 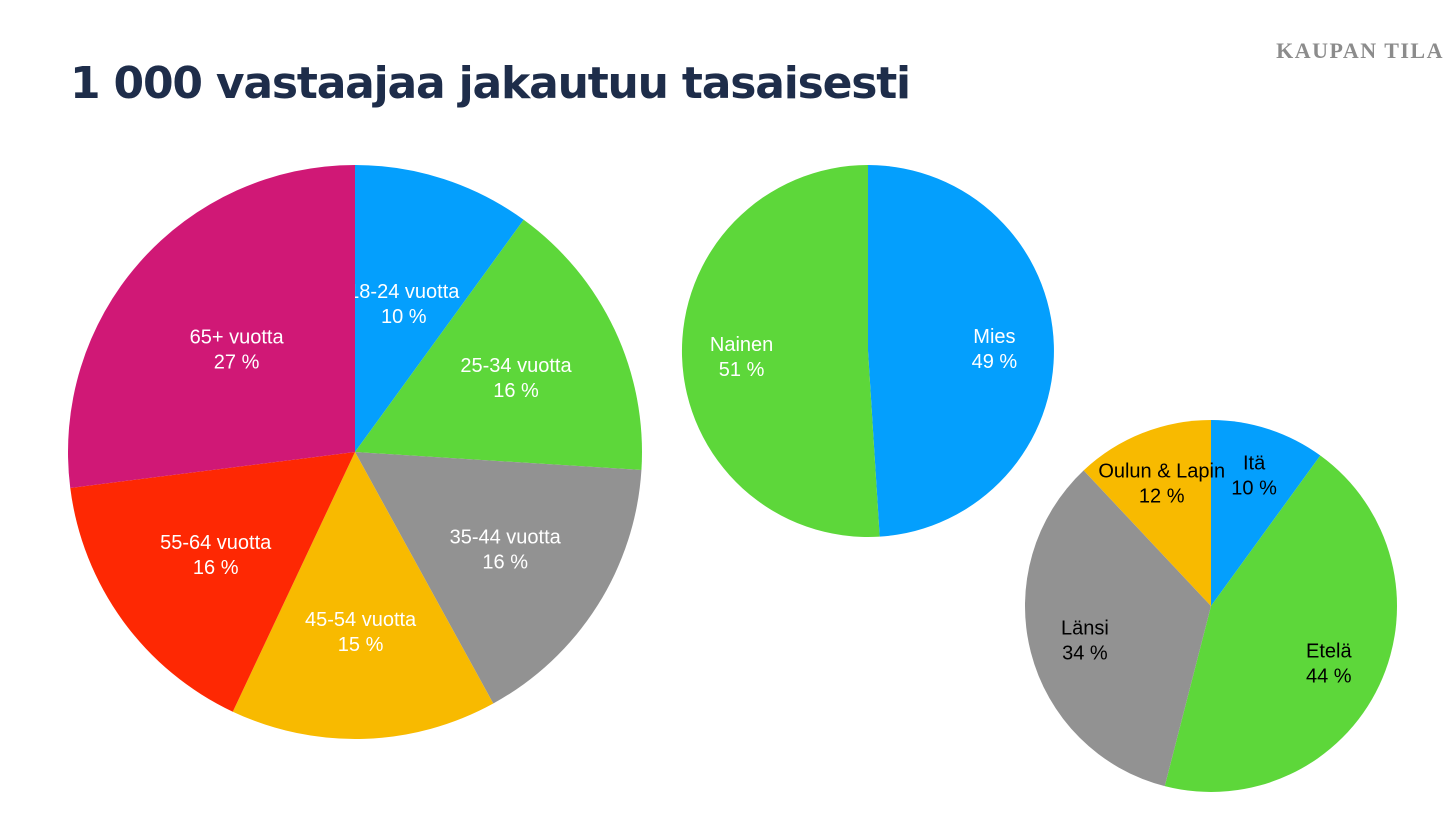 What do you see at coordinates (237, 363) in the screenshot?
I see `slice-value-label: 27 %` at bounding box center [237, 363].